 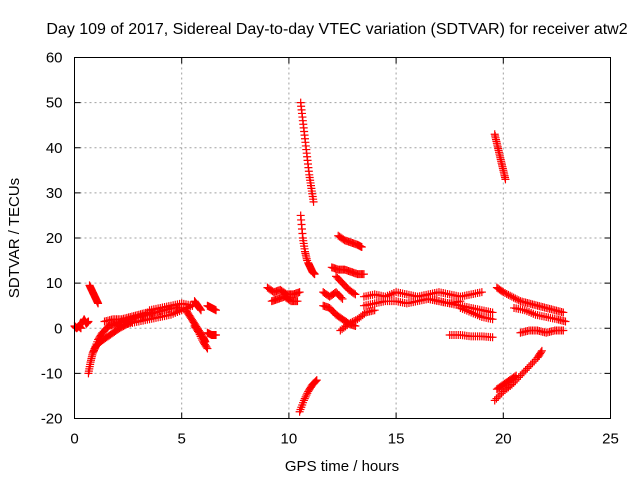 I want to click on x-axis-label: GPS time / hours, so click(x=342, y=466).